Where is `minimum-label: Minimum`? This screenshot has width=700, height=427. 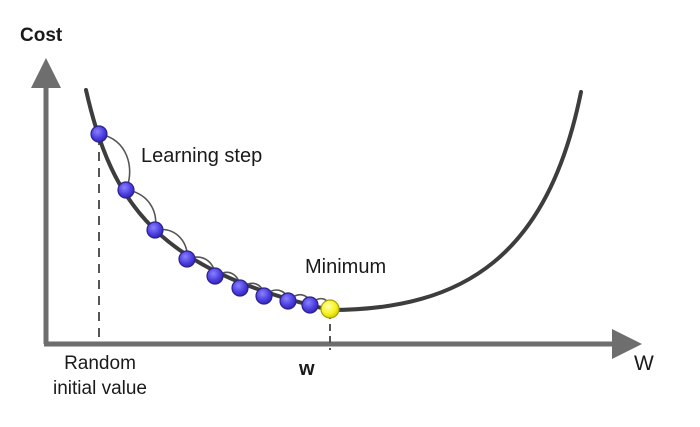
minimum-label: Minimum is located at coordinates (346, 267).